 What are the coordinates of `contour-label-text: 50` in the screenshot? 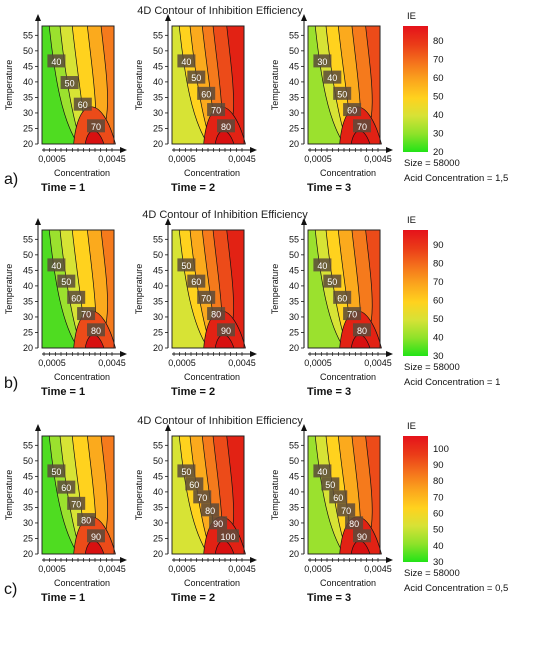 It's located at (70, 84).